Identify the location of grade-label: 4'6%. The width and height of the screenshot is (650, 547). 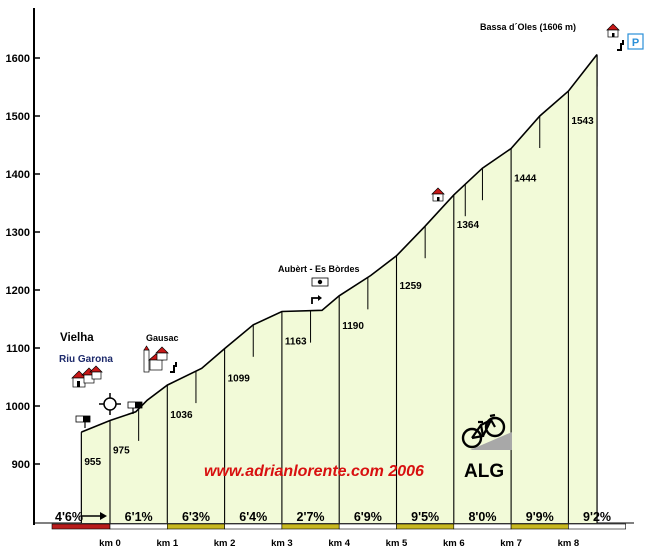
(69, 517).